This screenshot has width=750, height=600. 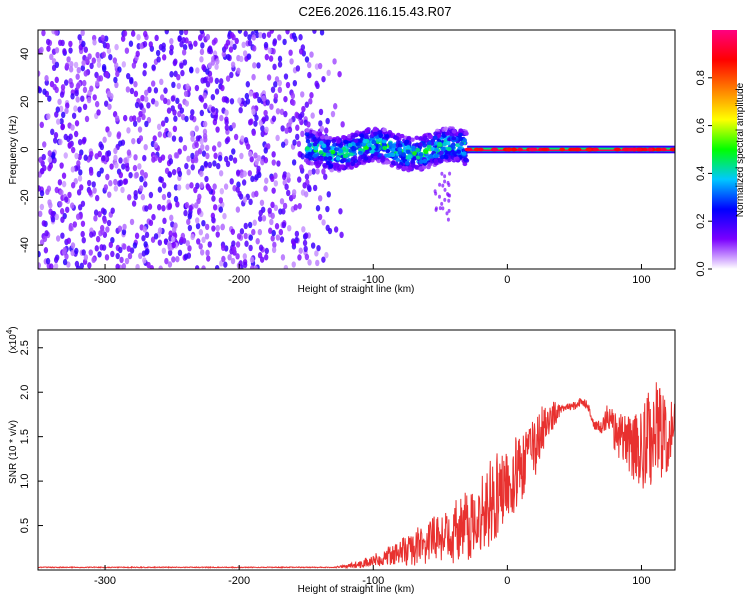 What do you see at coordinates (703, 173) in the screenshot?
I see `colorbar-ticks: 0.0 0.2 0.4 0.6 0.8` at bounding box center [703, 173].